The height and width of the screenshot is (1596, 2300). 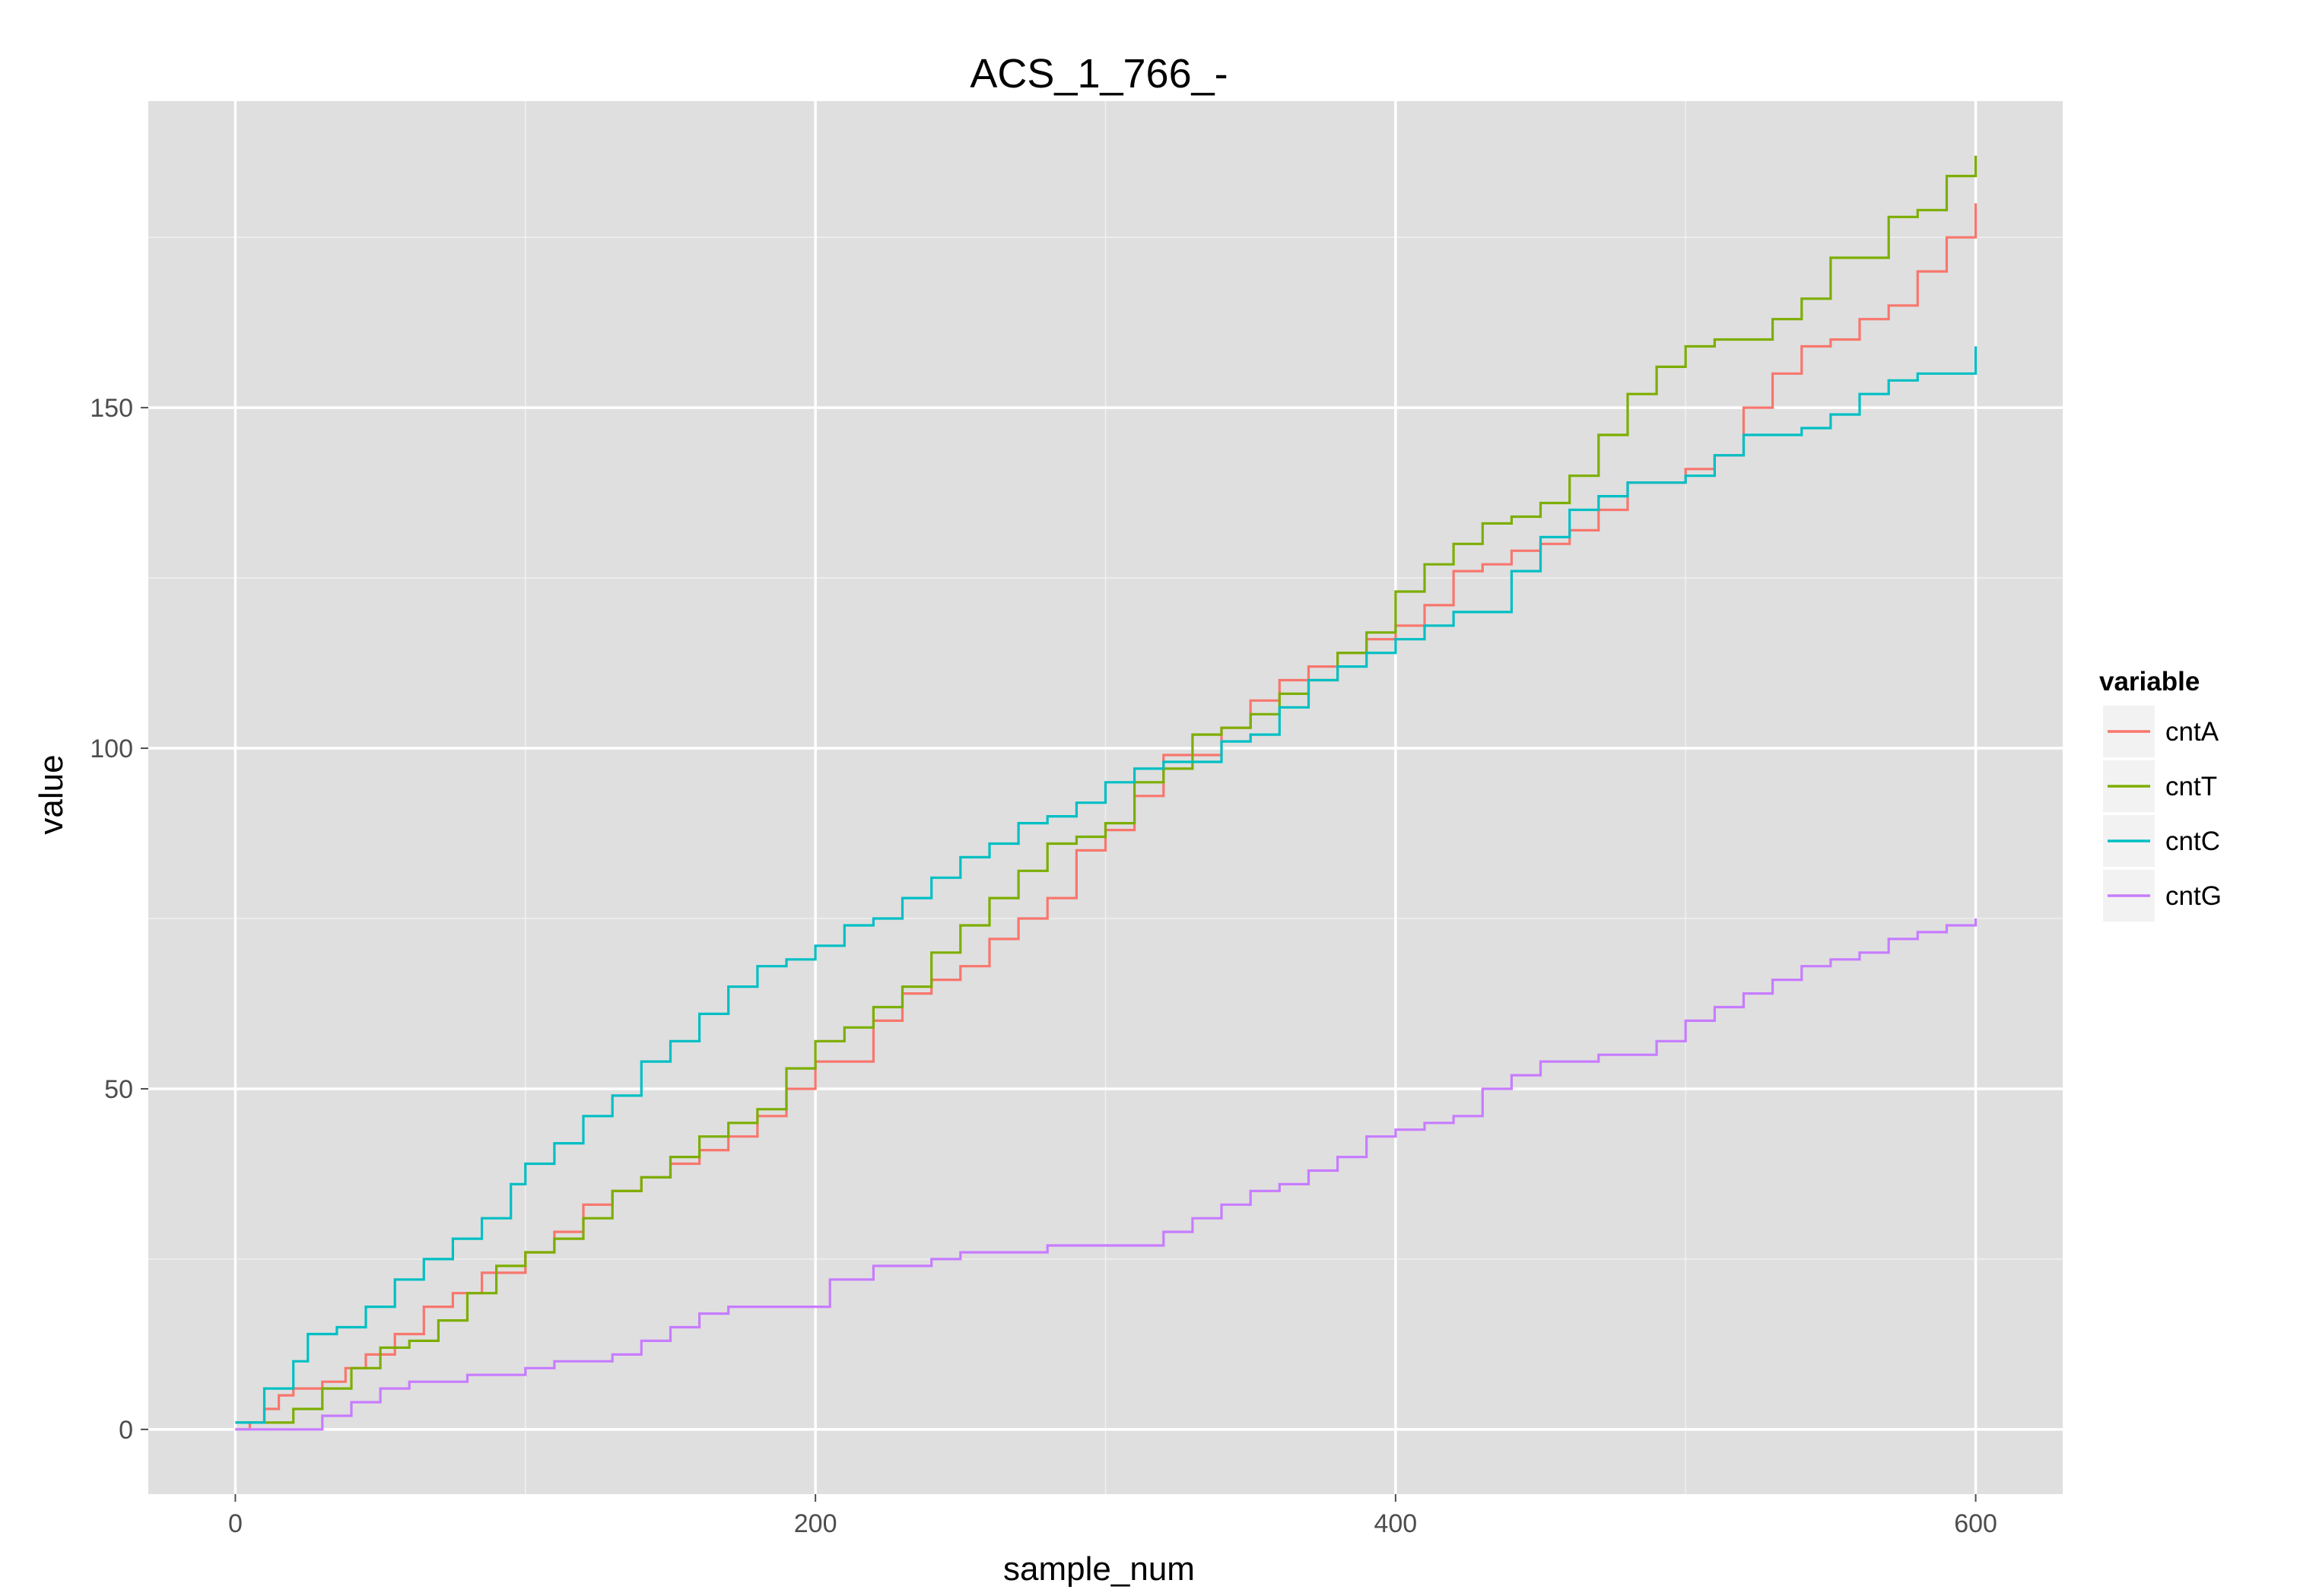 What do you see at coordinates (1976, 1523) in the screenshot?
I see `x-tick-label: 600` at bounding box center [1976, 1523].